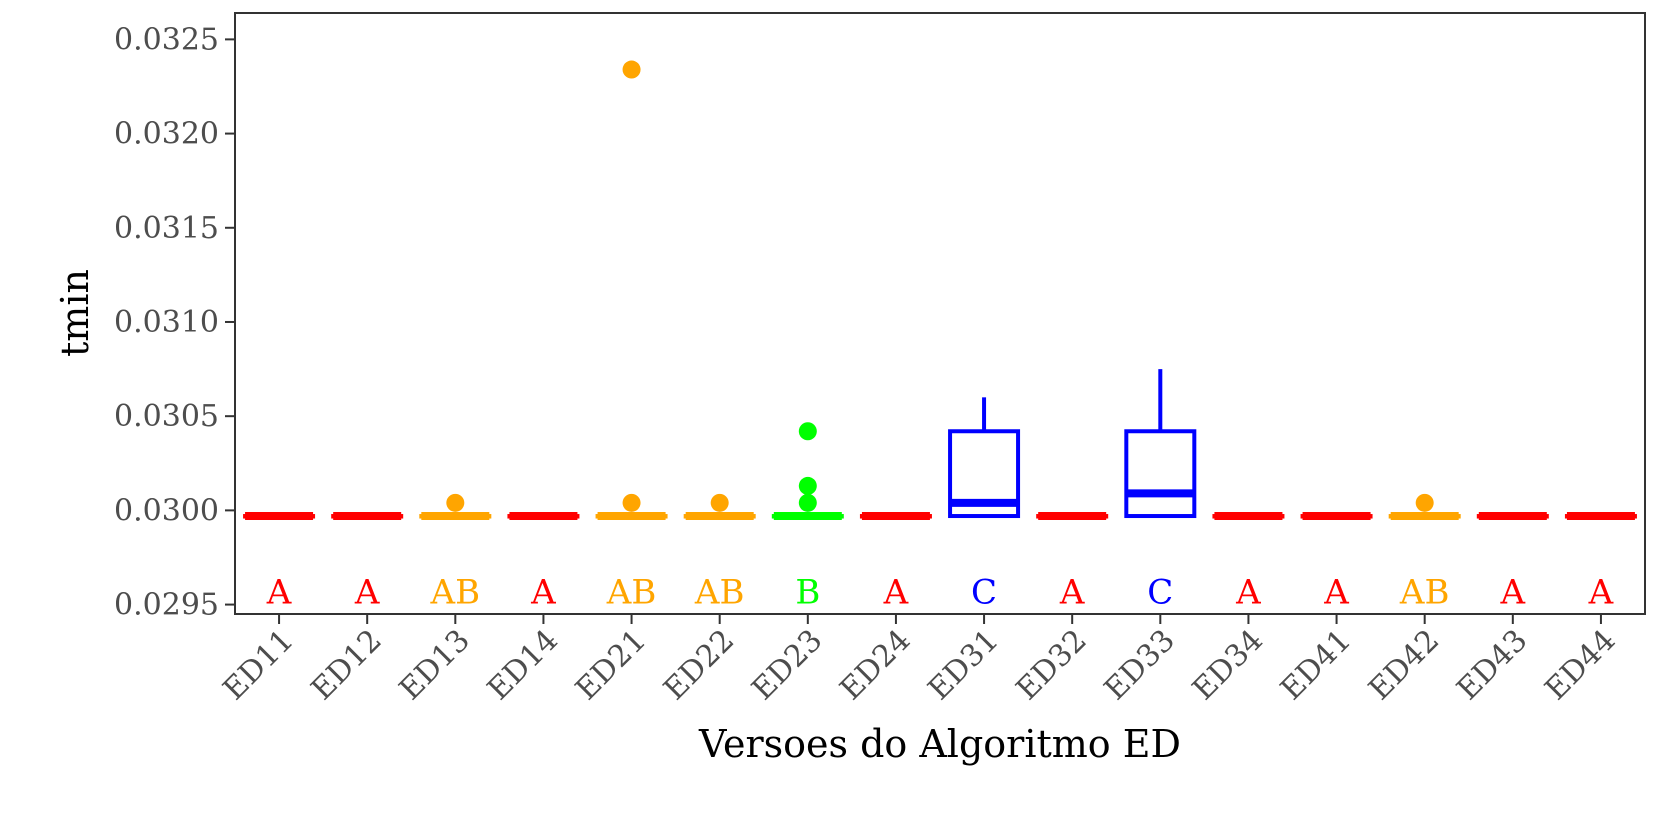  What do you see at coordinates (455, 592) in the screenshot?
I see `group-letter-ED13: AB` at bounding box center [455, 592].